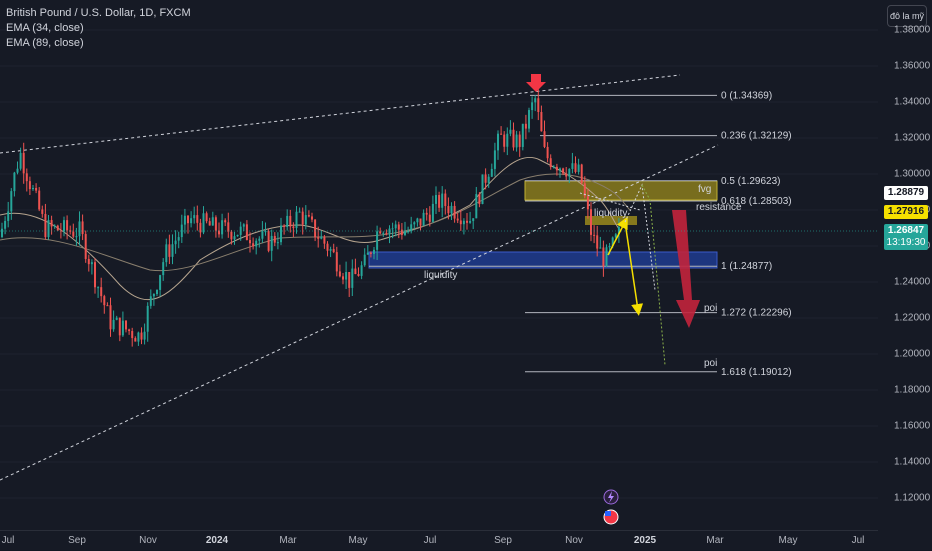  Describe the element at coordinates (704, 189) in the screenshot. I see `fvg-label: fvg` at that location.